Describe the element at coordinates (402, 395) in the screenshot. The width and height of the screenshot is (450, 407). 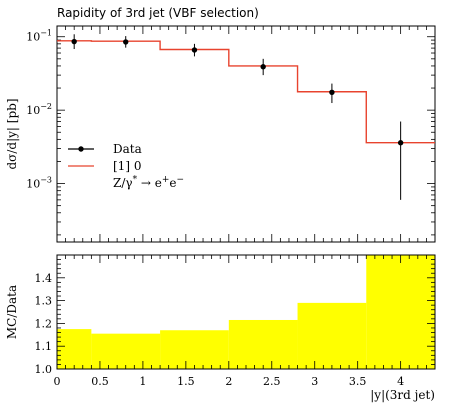
I see `x-axis-label: |y|(3rd jet)` at that location.